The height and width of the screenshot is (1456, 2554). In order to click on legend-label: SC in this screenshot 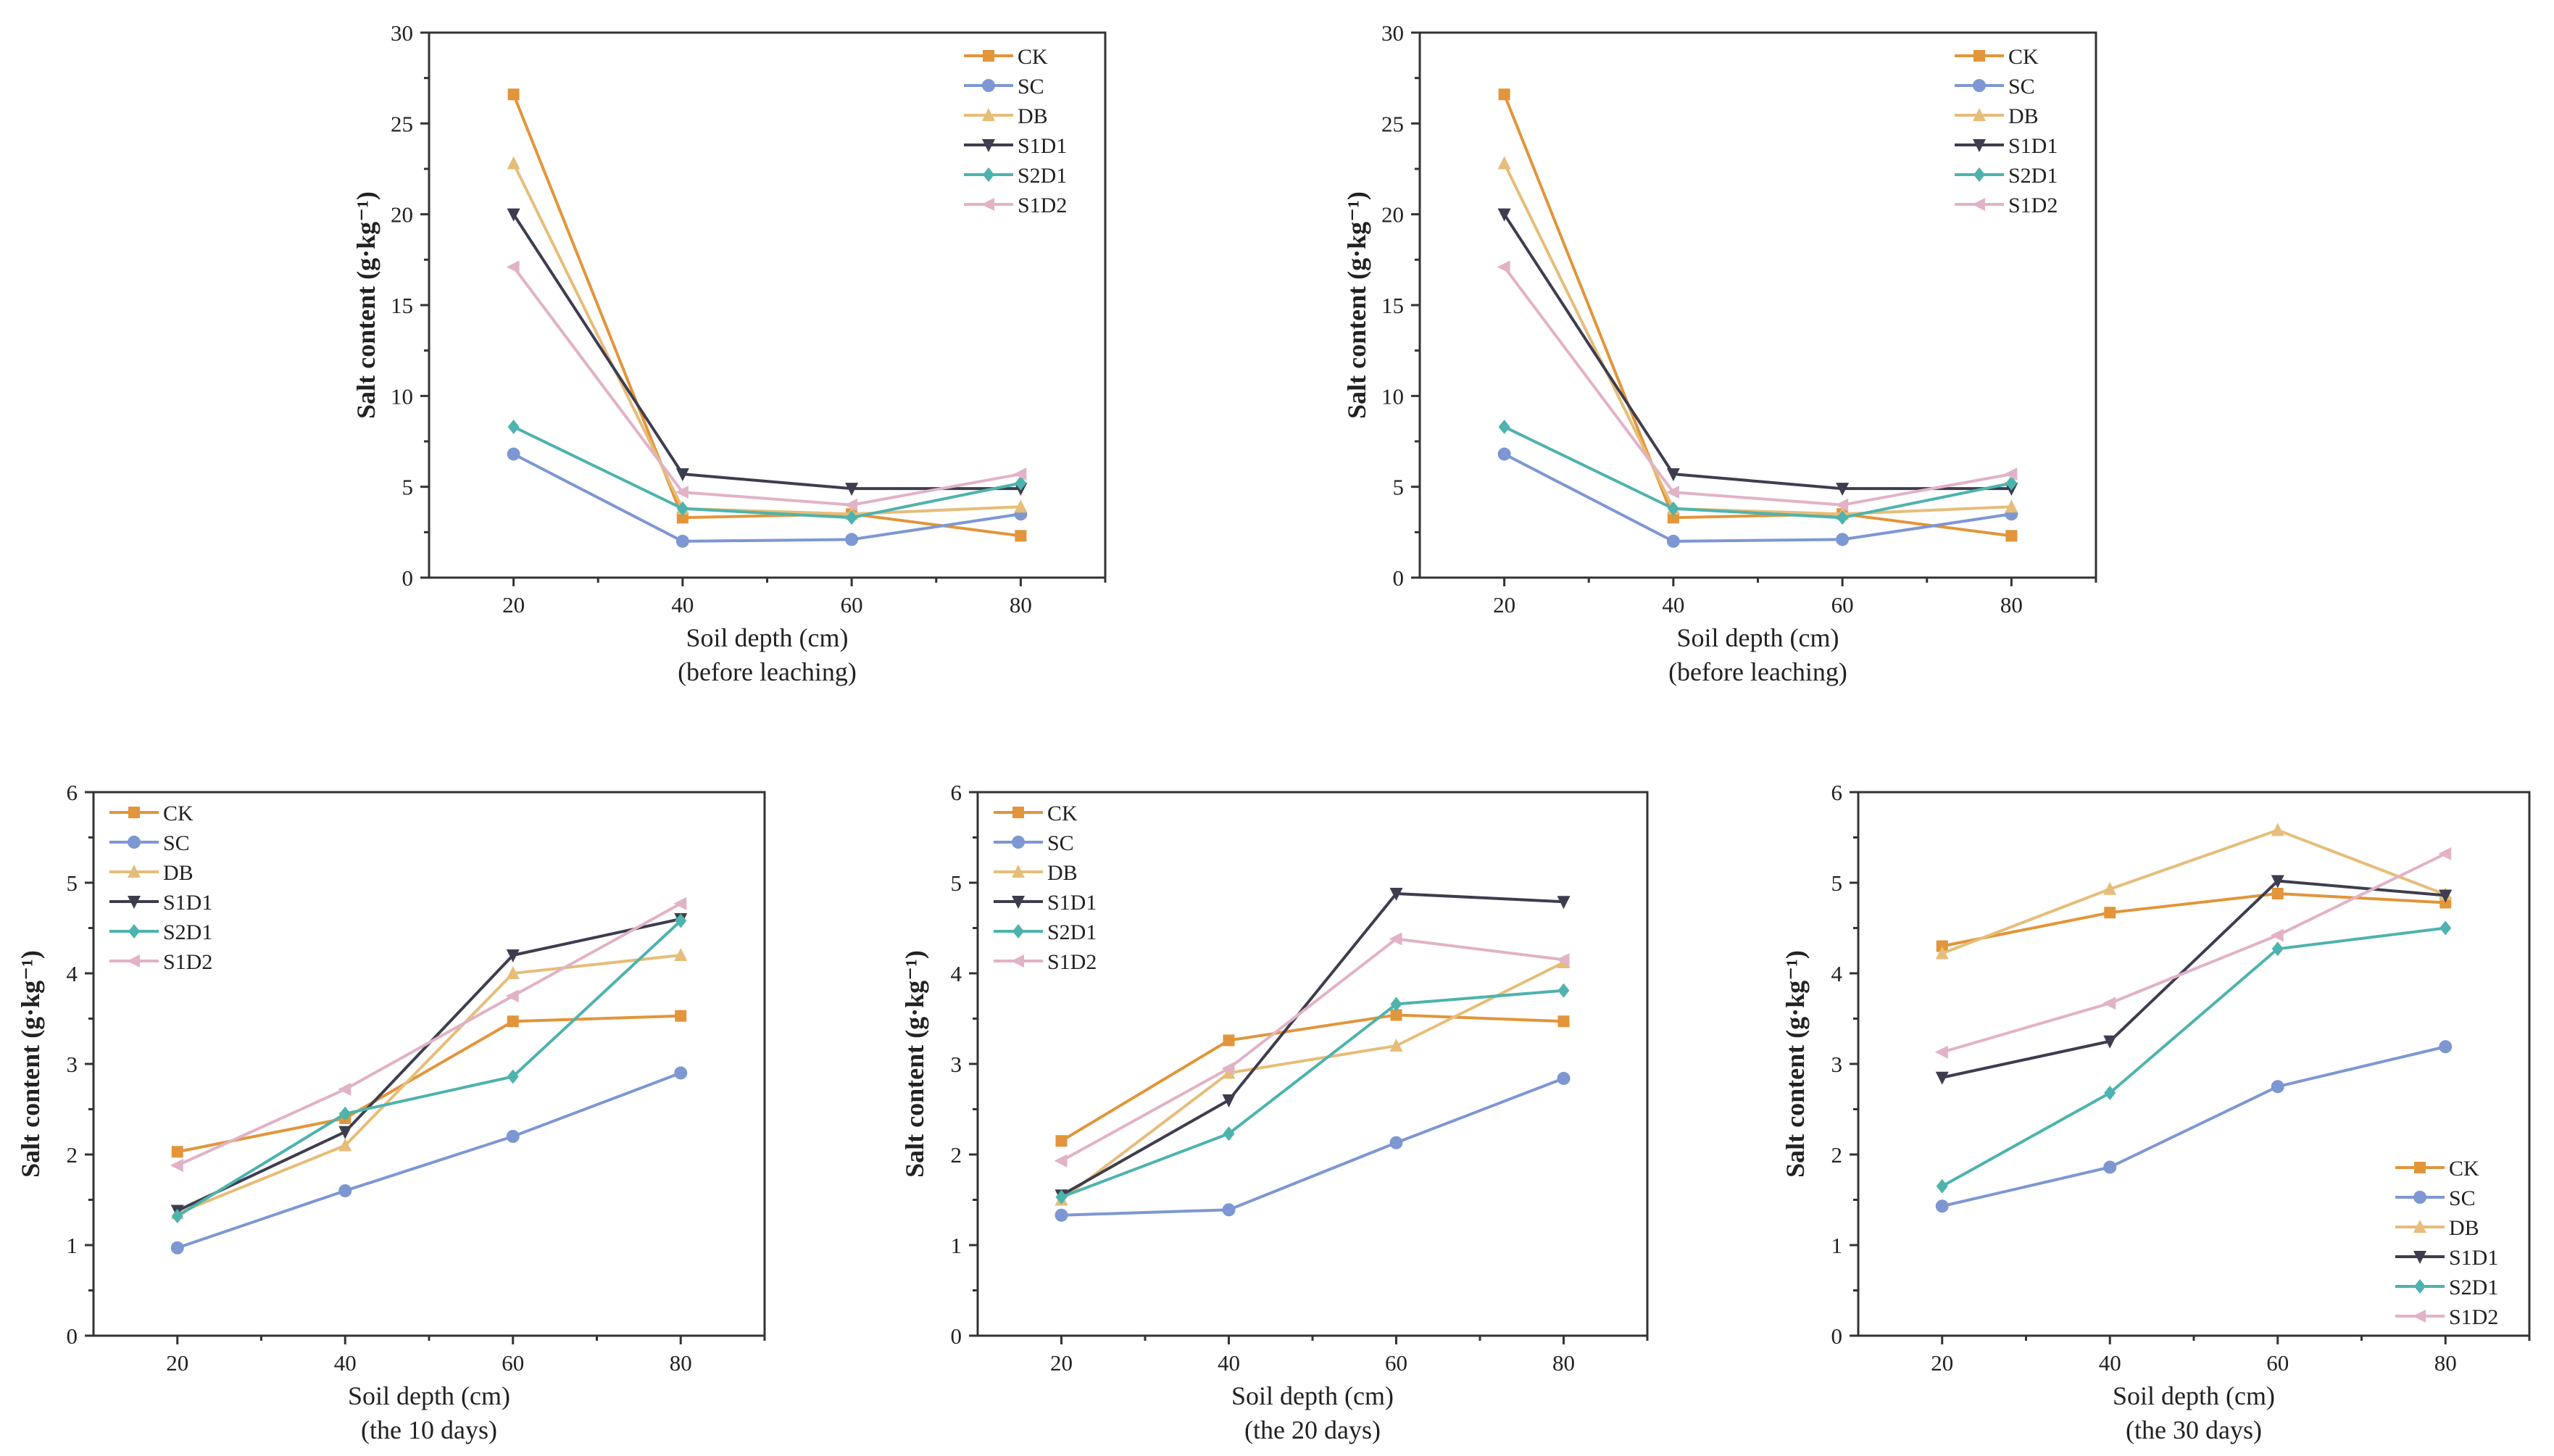, I will do `click(177, 843)`.